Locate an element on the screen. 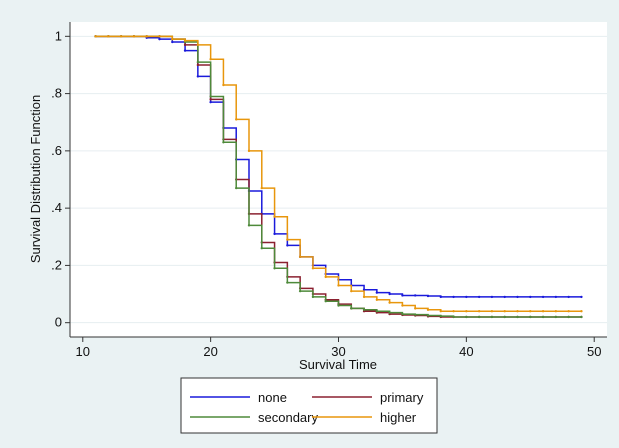 This screenshot has height=448, width=619. x-tick-label: 40 is located at coordinates (466, 351).